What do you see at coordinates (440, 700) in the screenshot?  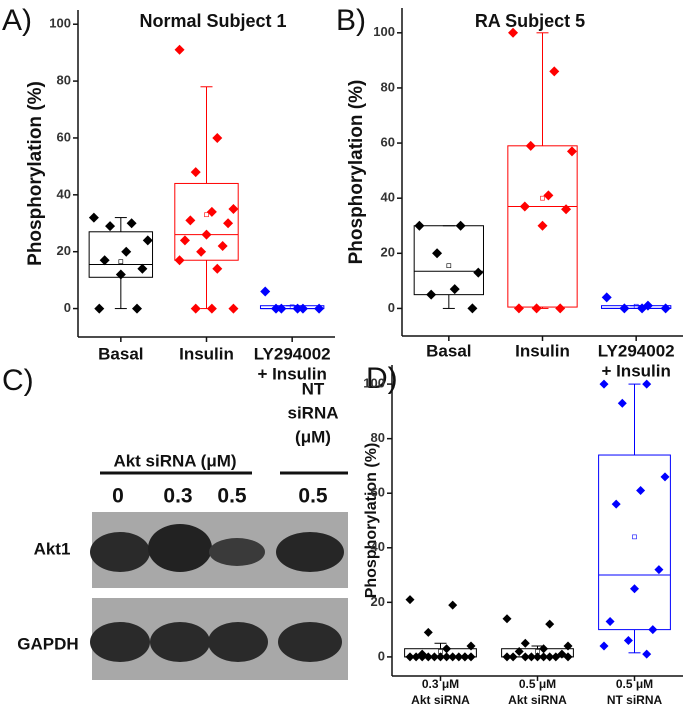 I see `x-tick-label: Akt siRNA` at bounding box center [440, 700].